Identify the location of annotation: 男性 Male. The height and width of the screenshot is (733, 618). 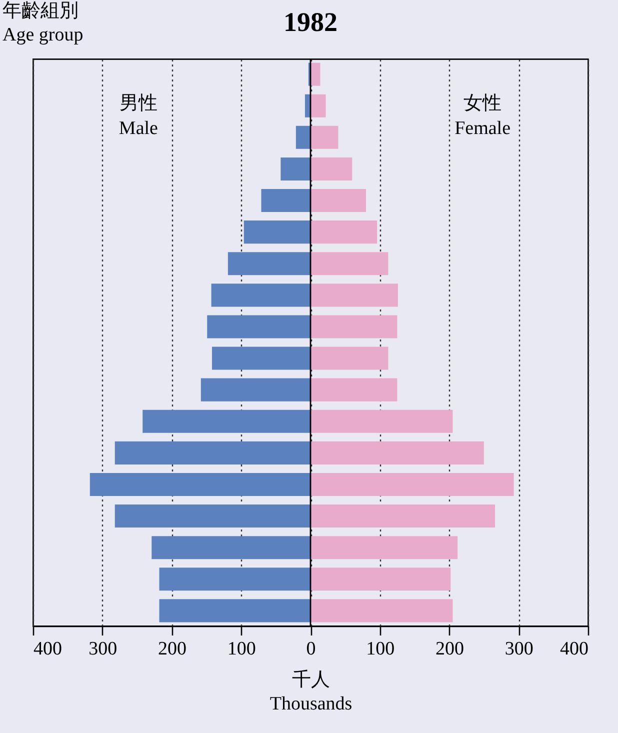
(138, 116).